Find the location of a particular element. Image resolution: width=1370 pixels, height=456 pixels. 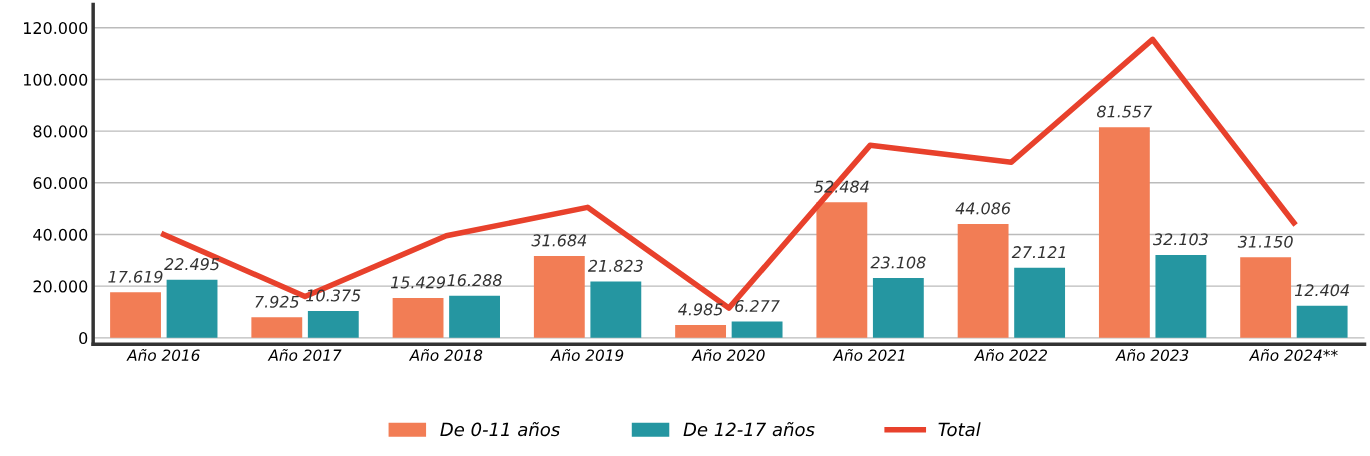

legend-label: Total is located at coordinates (959, 429).